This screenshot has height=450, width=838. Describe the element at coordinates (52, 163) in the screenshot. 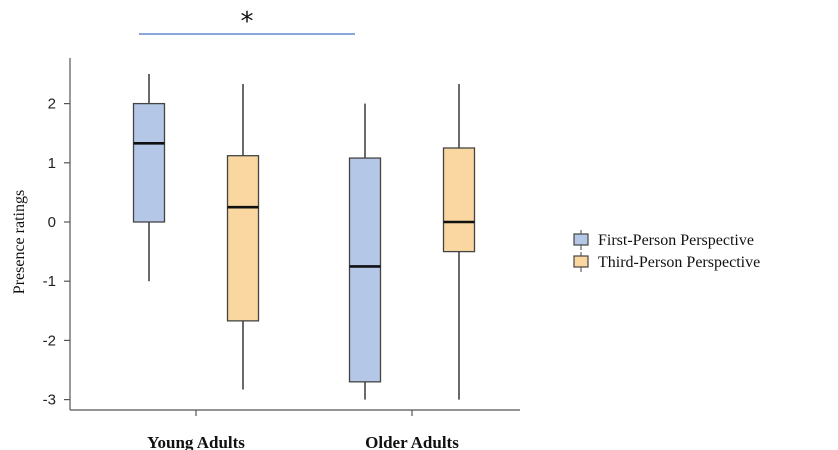

I see `y-tick-label: 1` at that location.